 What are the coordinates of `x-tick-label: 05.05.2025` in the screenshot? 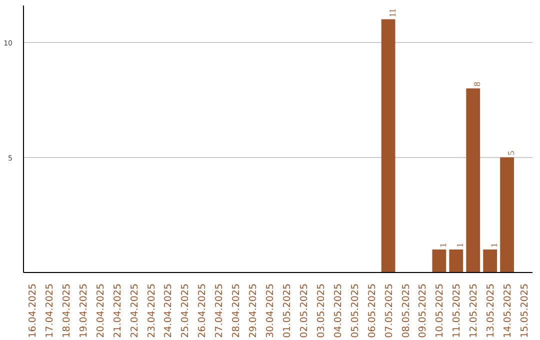 It's located at (355, 310).